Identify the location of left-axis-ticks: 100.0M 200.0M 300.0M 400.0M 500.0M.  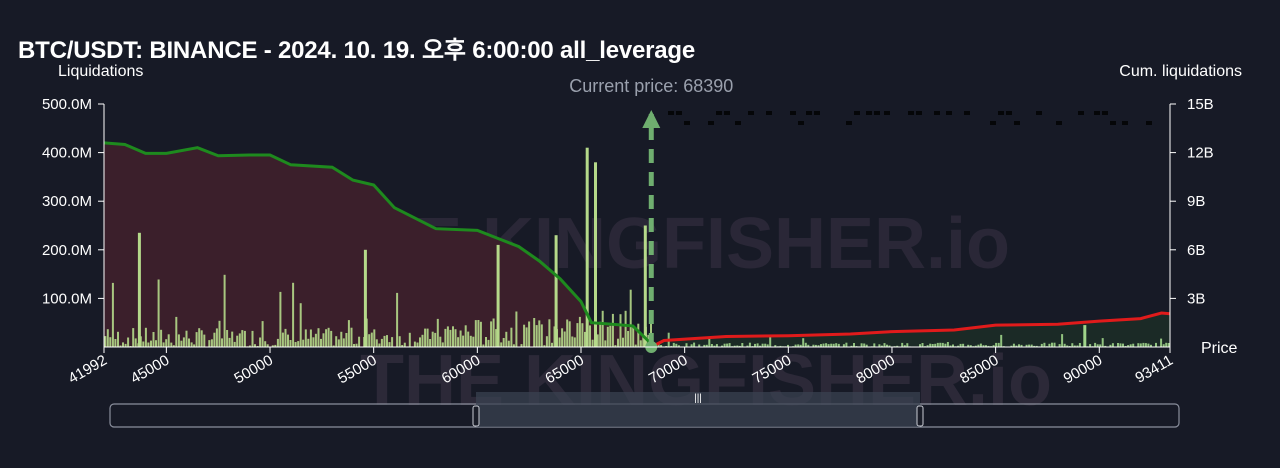
(73, 201).